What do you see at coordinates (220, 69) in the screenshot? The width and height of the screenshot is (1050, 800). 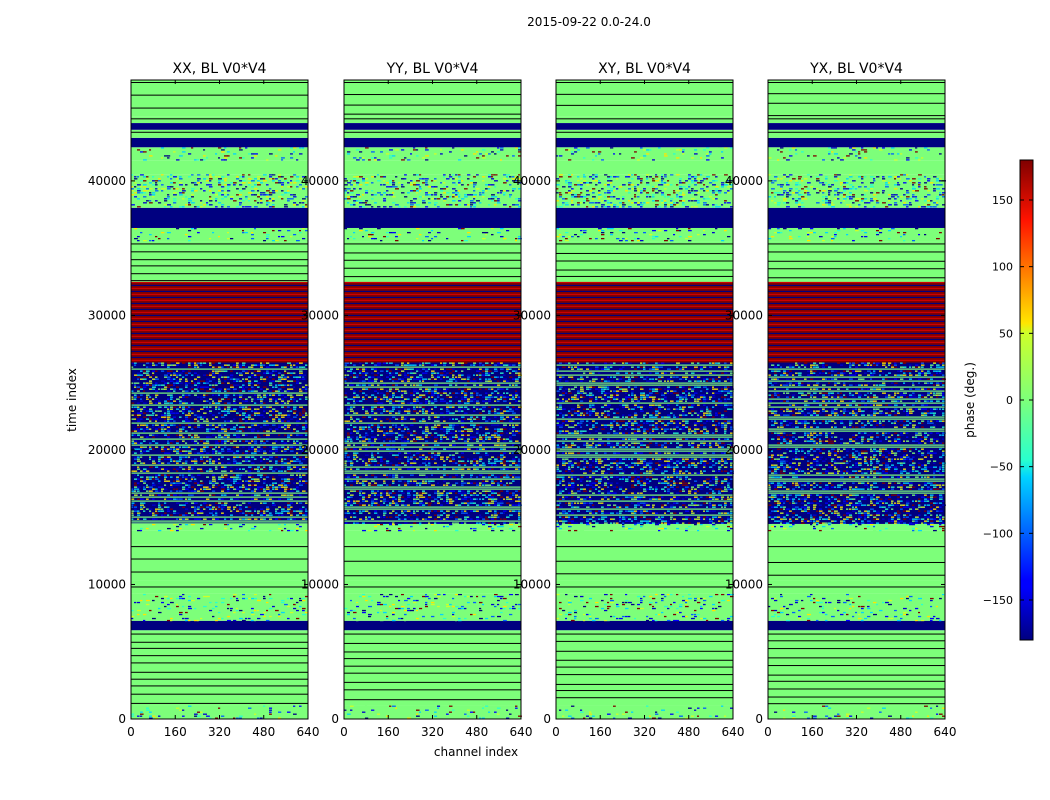 I see `panel-title: XX, BL V0*V4` at bounding box center [220, 69].